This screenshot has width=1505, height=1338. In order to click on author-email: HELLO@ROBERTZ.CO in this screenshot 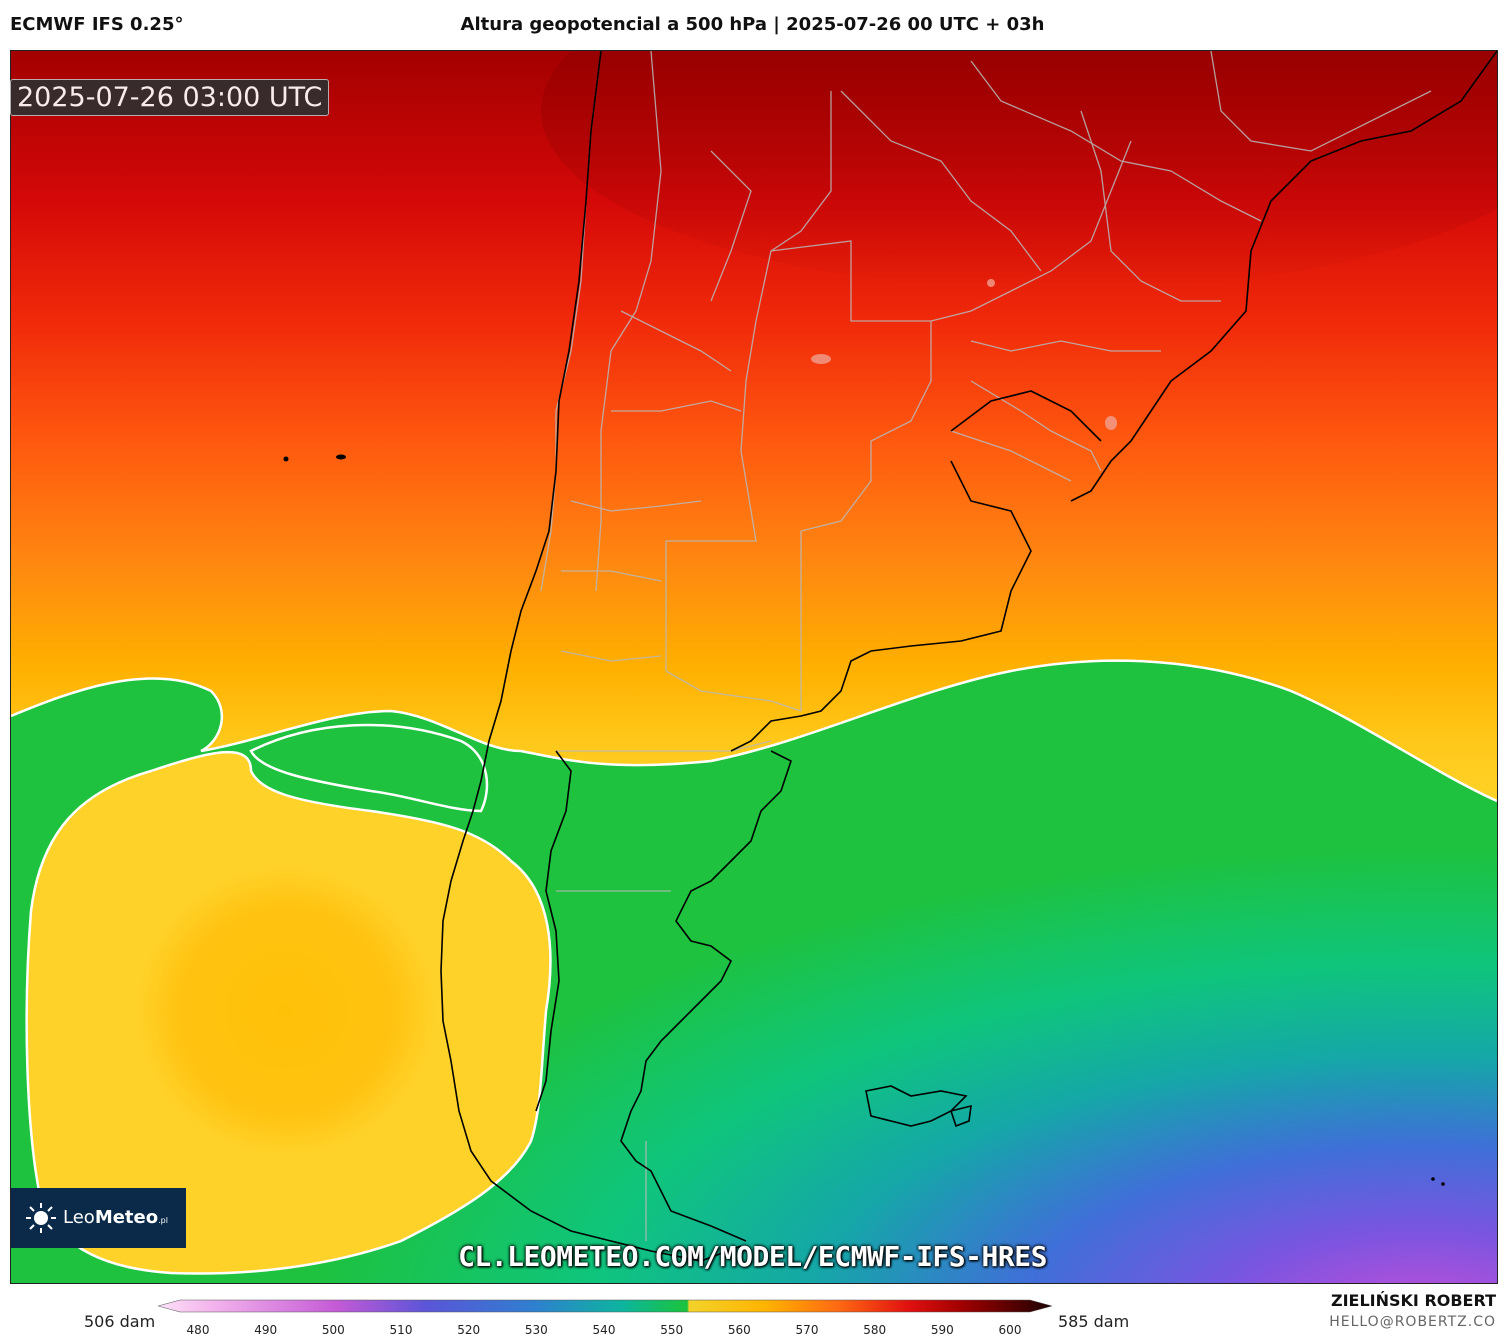, I will do `click(1412, 1322)`.